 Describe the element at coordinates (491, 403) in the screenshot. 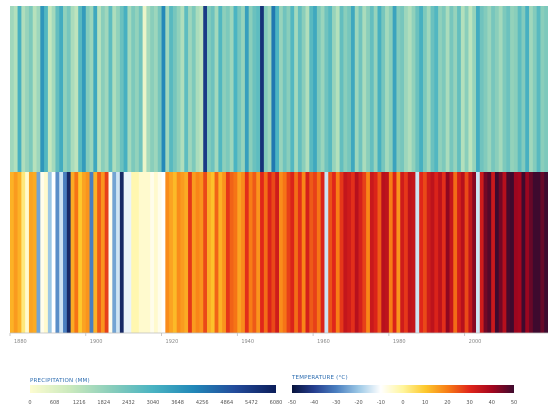

I see `legend-tick-label: 40` at that location.